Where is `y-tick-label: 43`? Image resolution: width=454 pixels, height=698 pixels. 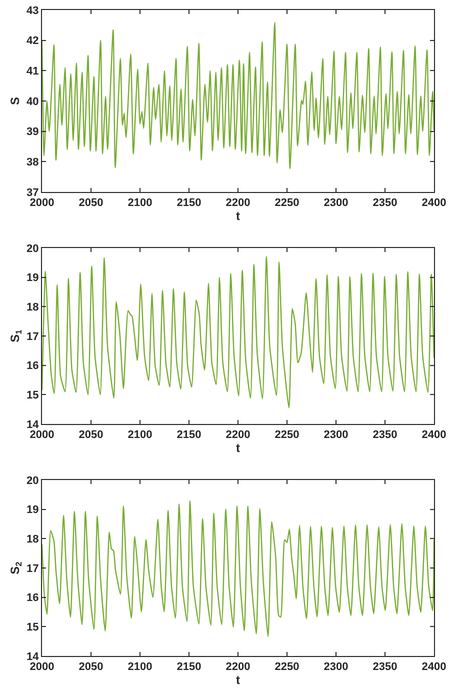 y-tick-label: 43 is located at coordinates (32, 10).